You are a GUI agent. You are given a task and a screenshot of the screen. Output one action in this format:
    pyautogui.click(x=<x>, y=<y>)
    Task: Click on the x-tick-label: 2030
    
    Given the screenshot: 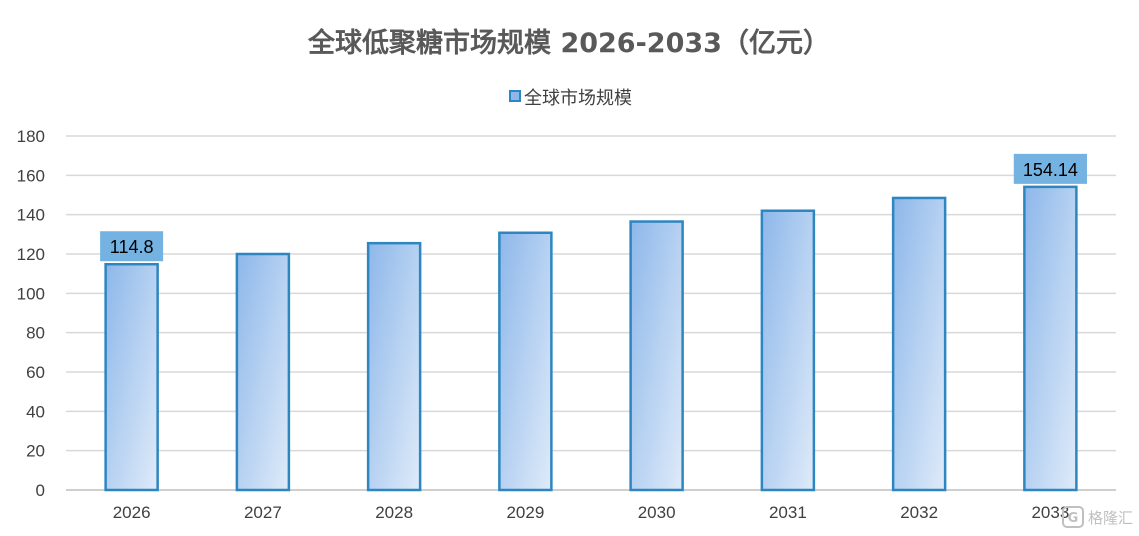 What is the action you would take?
    pyautogui.click(x=657, y=512)
    